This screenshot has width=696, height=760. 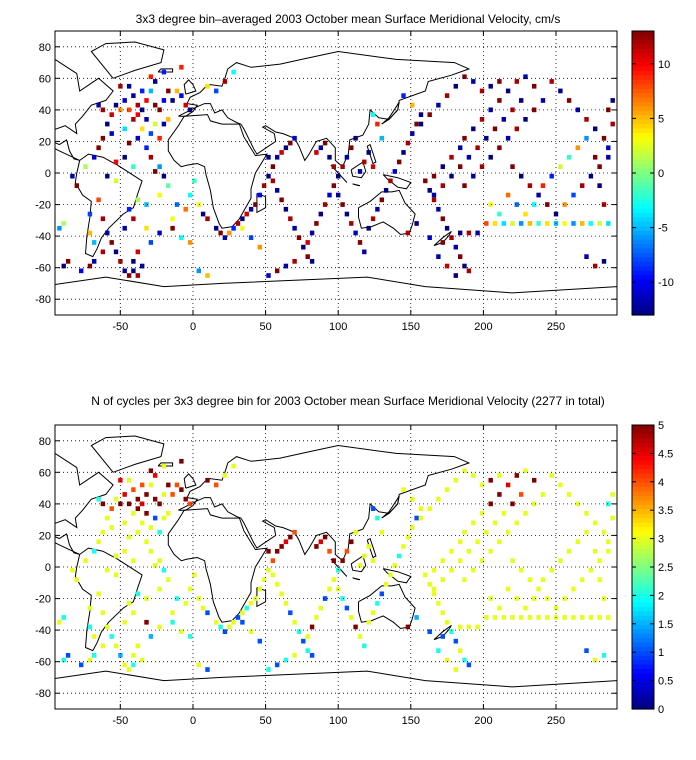 What do you see at coordinates (665, 682) in the screenshot?
I see `colorbar-tick-label: 0.5` at bounding box center [665, 682].